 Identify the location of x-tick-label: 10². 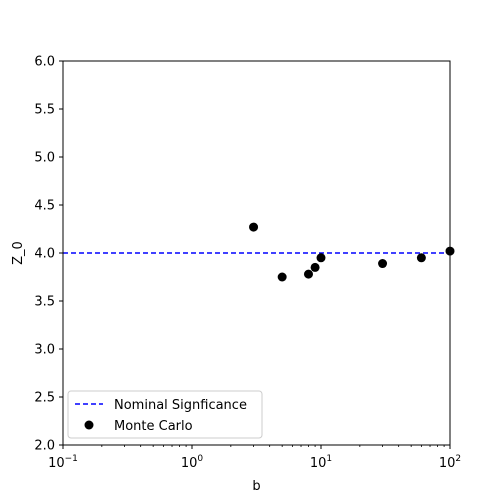
(450, 462).